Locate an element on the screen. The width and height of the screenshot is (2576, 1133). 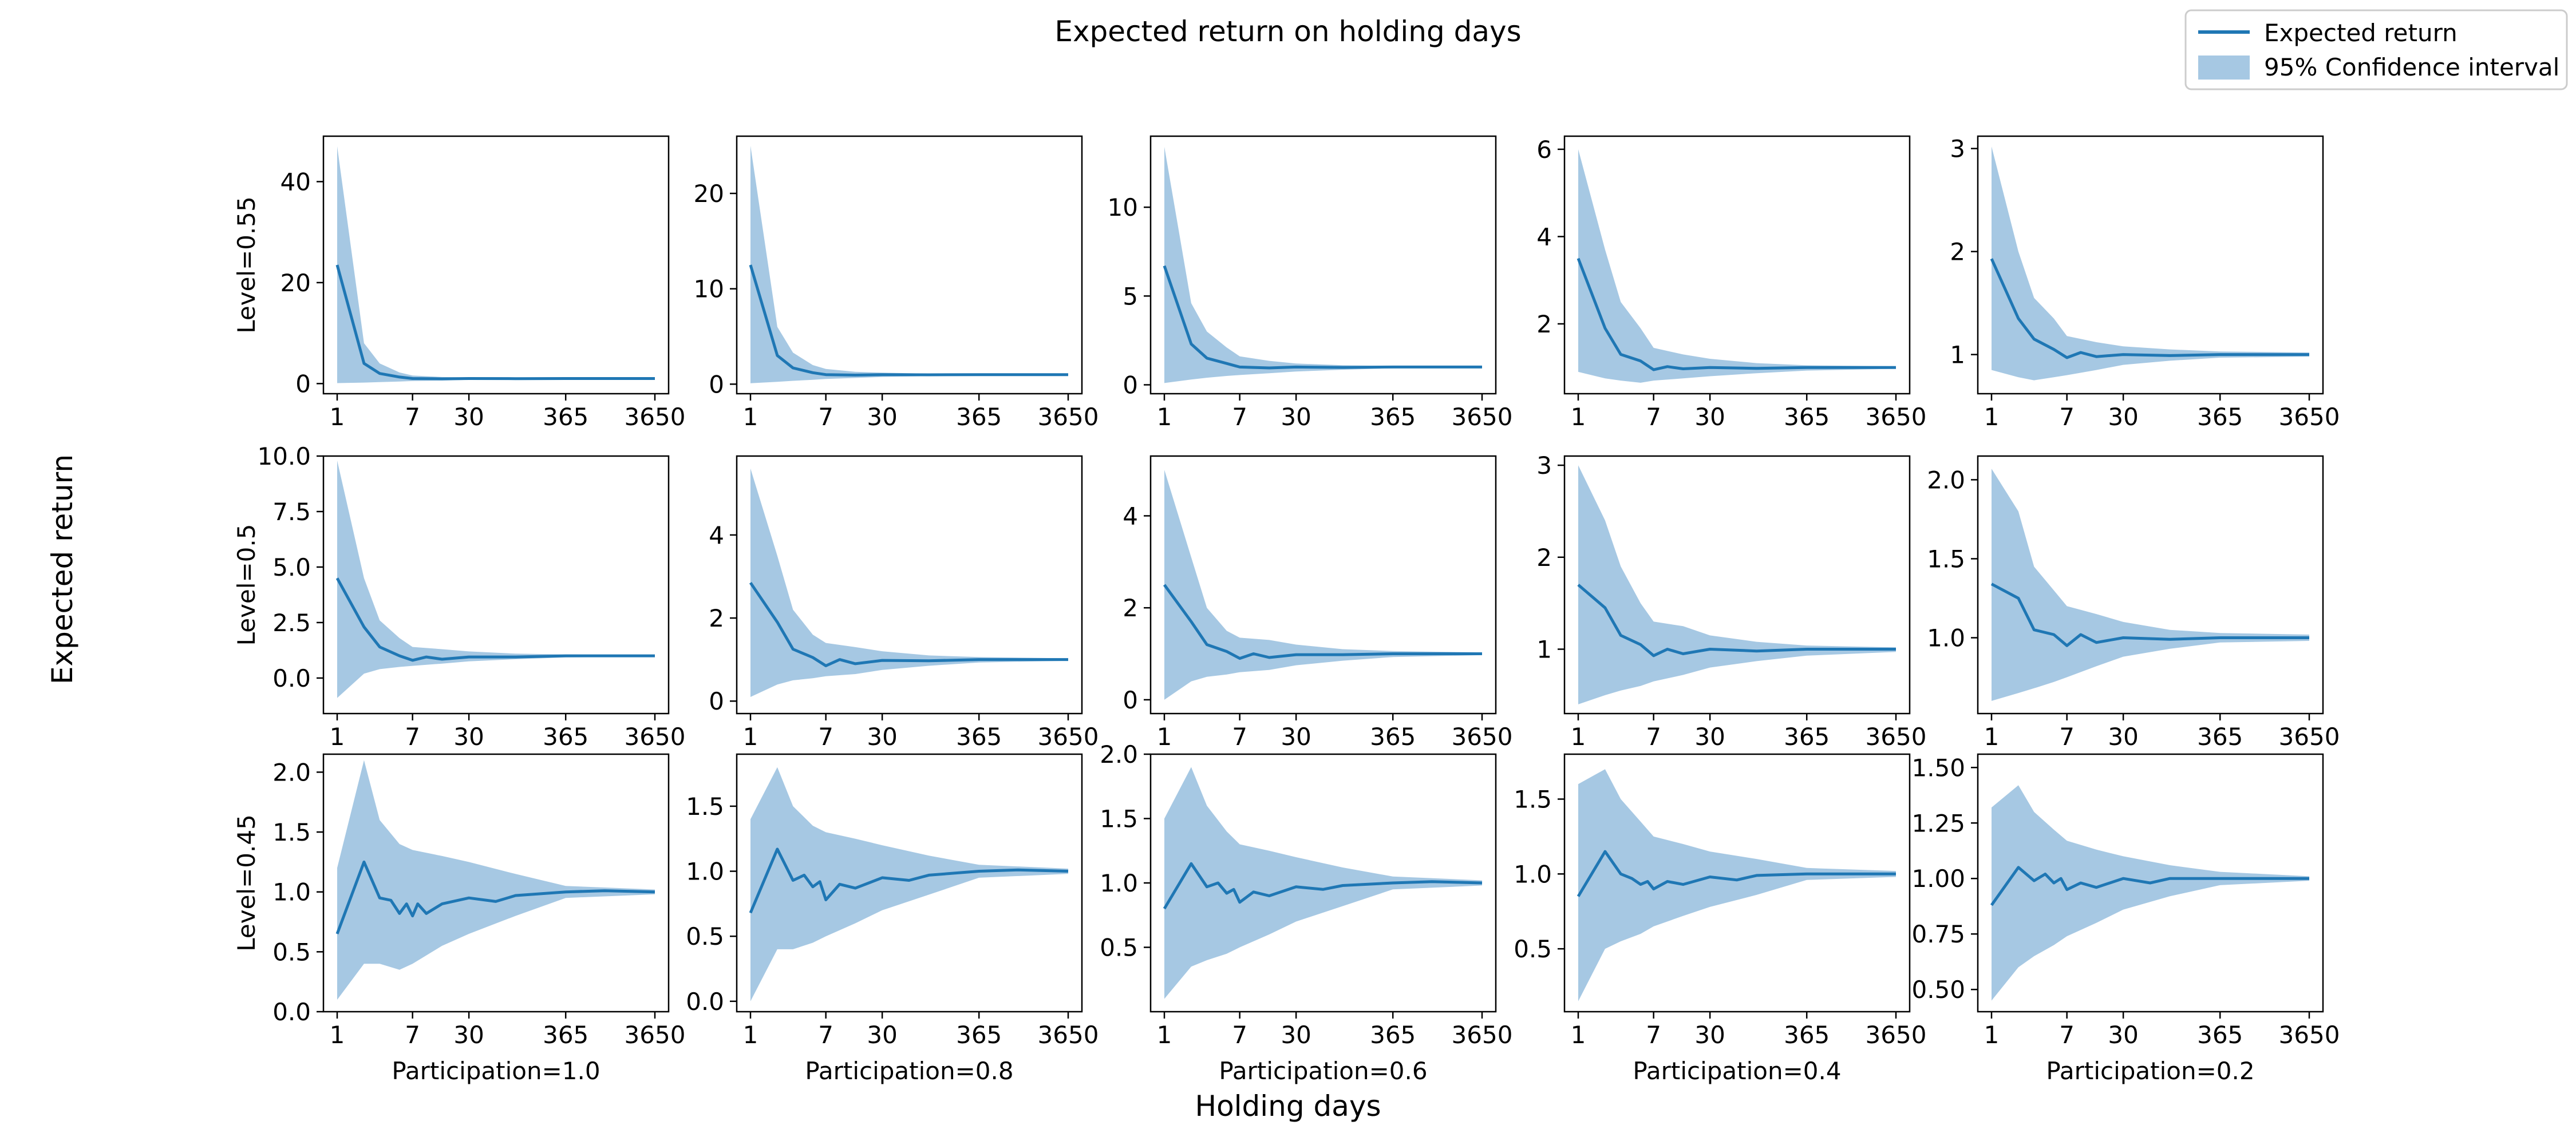
figure-title: Expected return on holding days is located at coordinates (1287, 31).